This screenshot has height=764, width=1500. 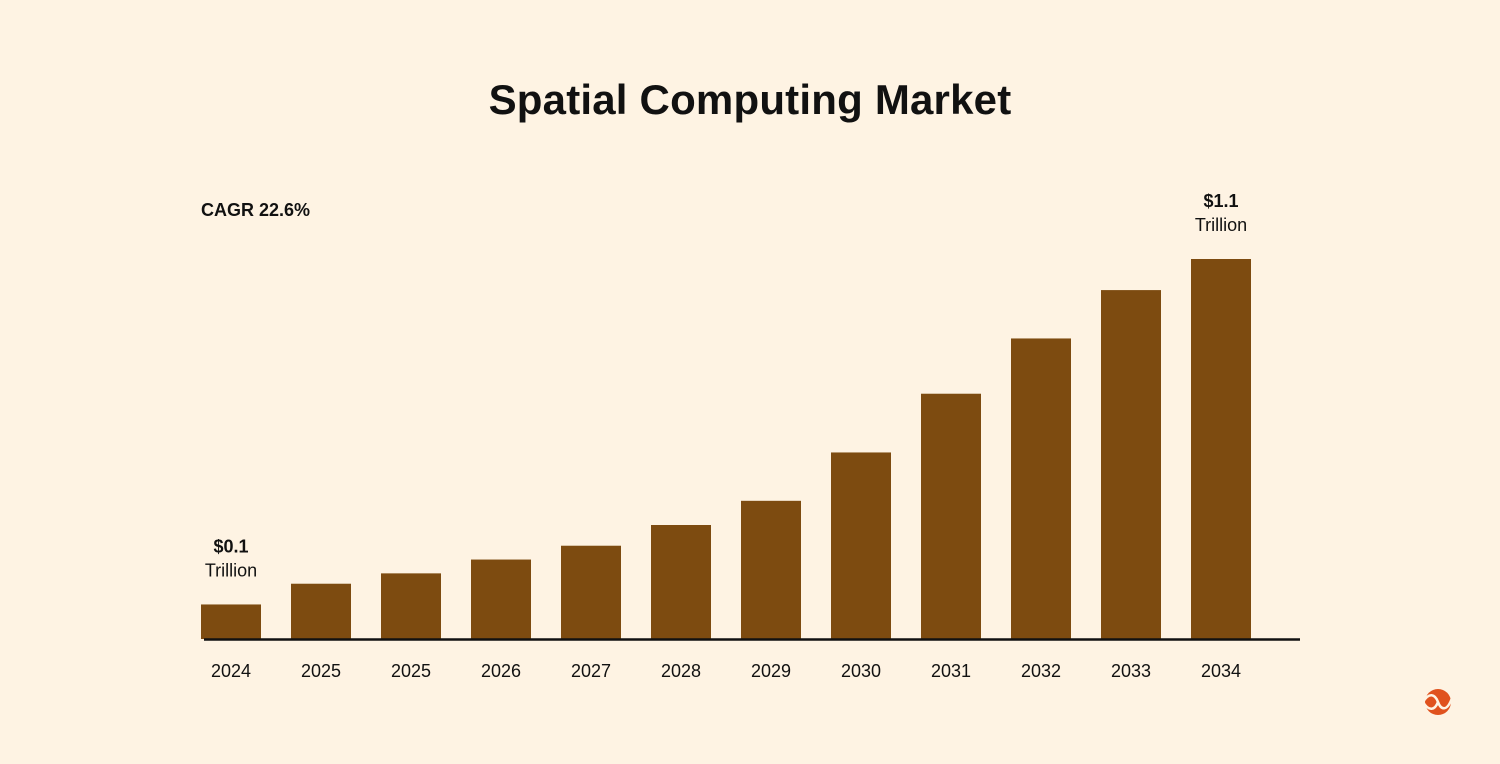 What do you see at coordinates (750, 99) in the screenshot?
I see `chart-title: Spatial Computing Market` at bounding box center [750, 99].